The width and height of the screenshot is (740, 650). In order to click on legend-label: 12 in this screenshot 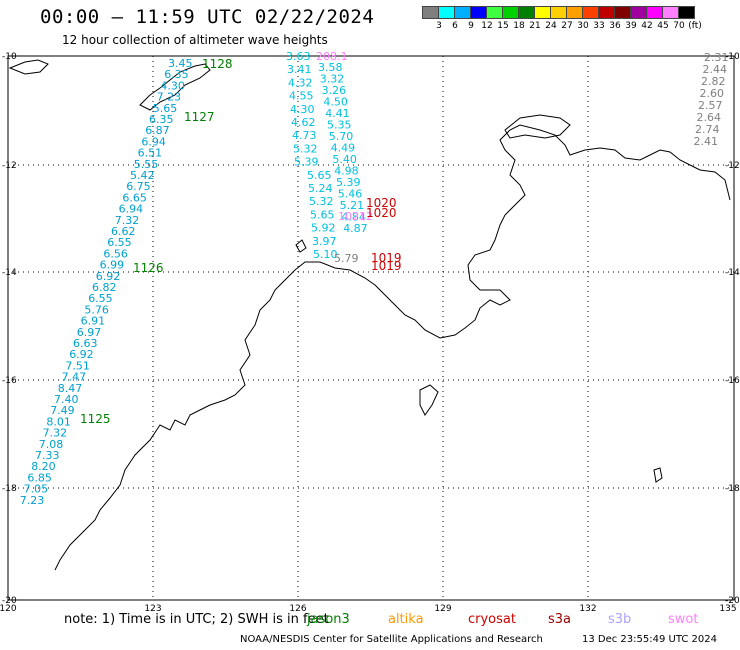, I will do `click(487, 26)`.